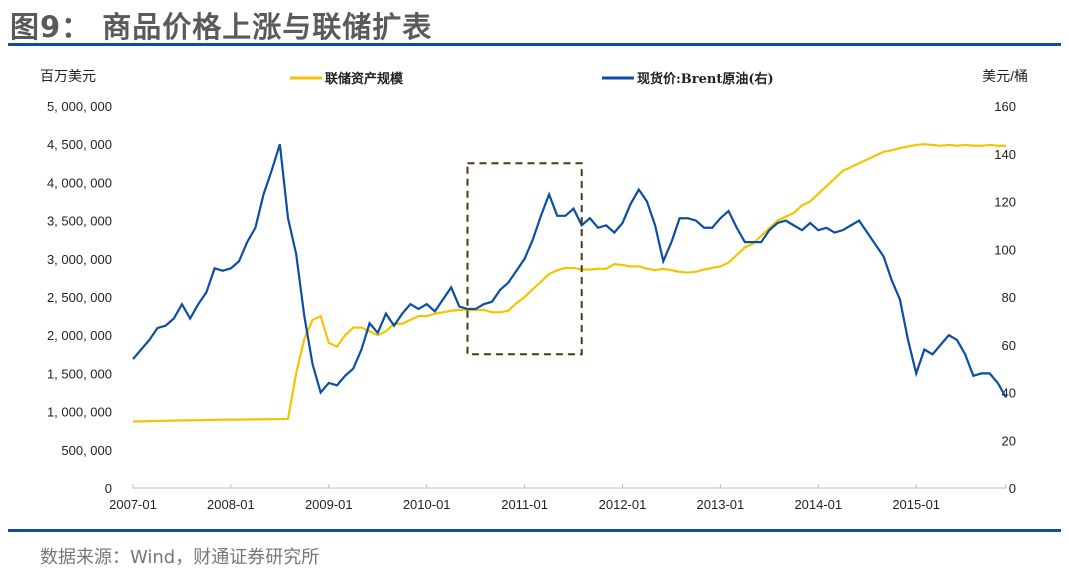 The width and height of the screenshot is (1069, 573). Describe the element at coordinates (427, 504) in the screenshot. I see `x-tick-label: 2010-01` at that location.